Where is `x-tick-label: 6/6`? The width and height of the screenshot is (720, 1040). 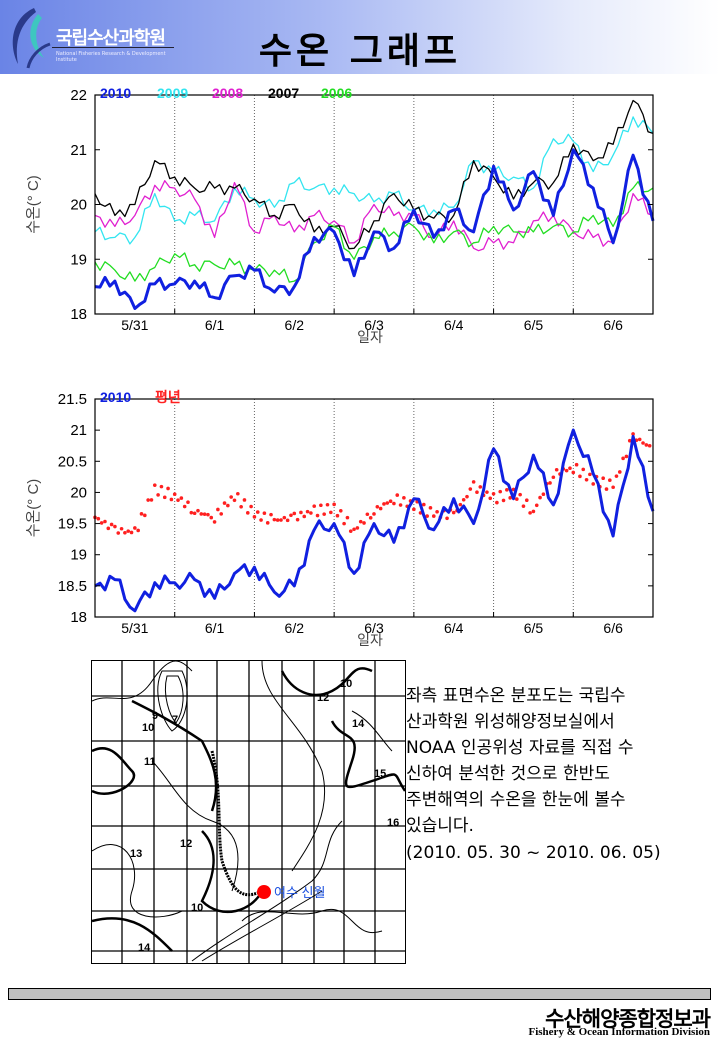
x-tick-label: 6/6 is located at coordinates (613, 628).